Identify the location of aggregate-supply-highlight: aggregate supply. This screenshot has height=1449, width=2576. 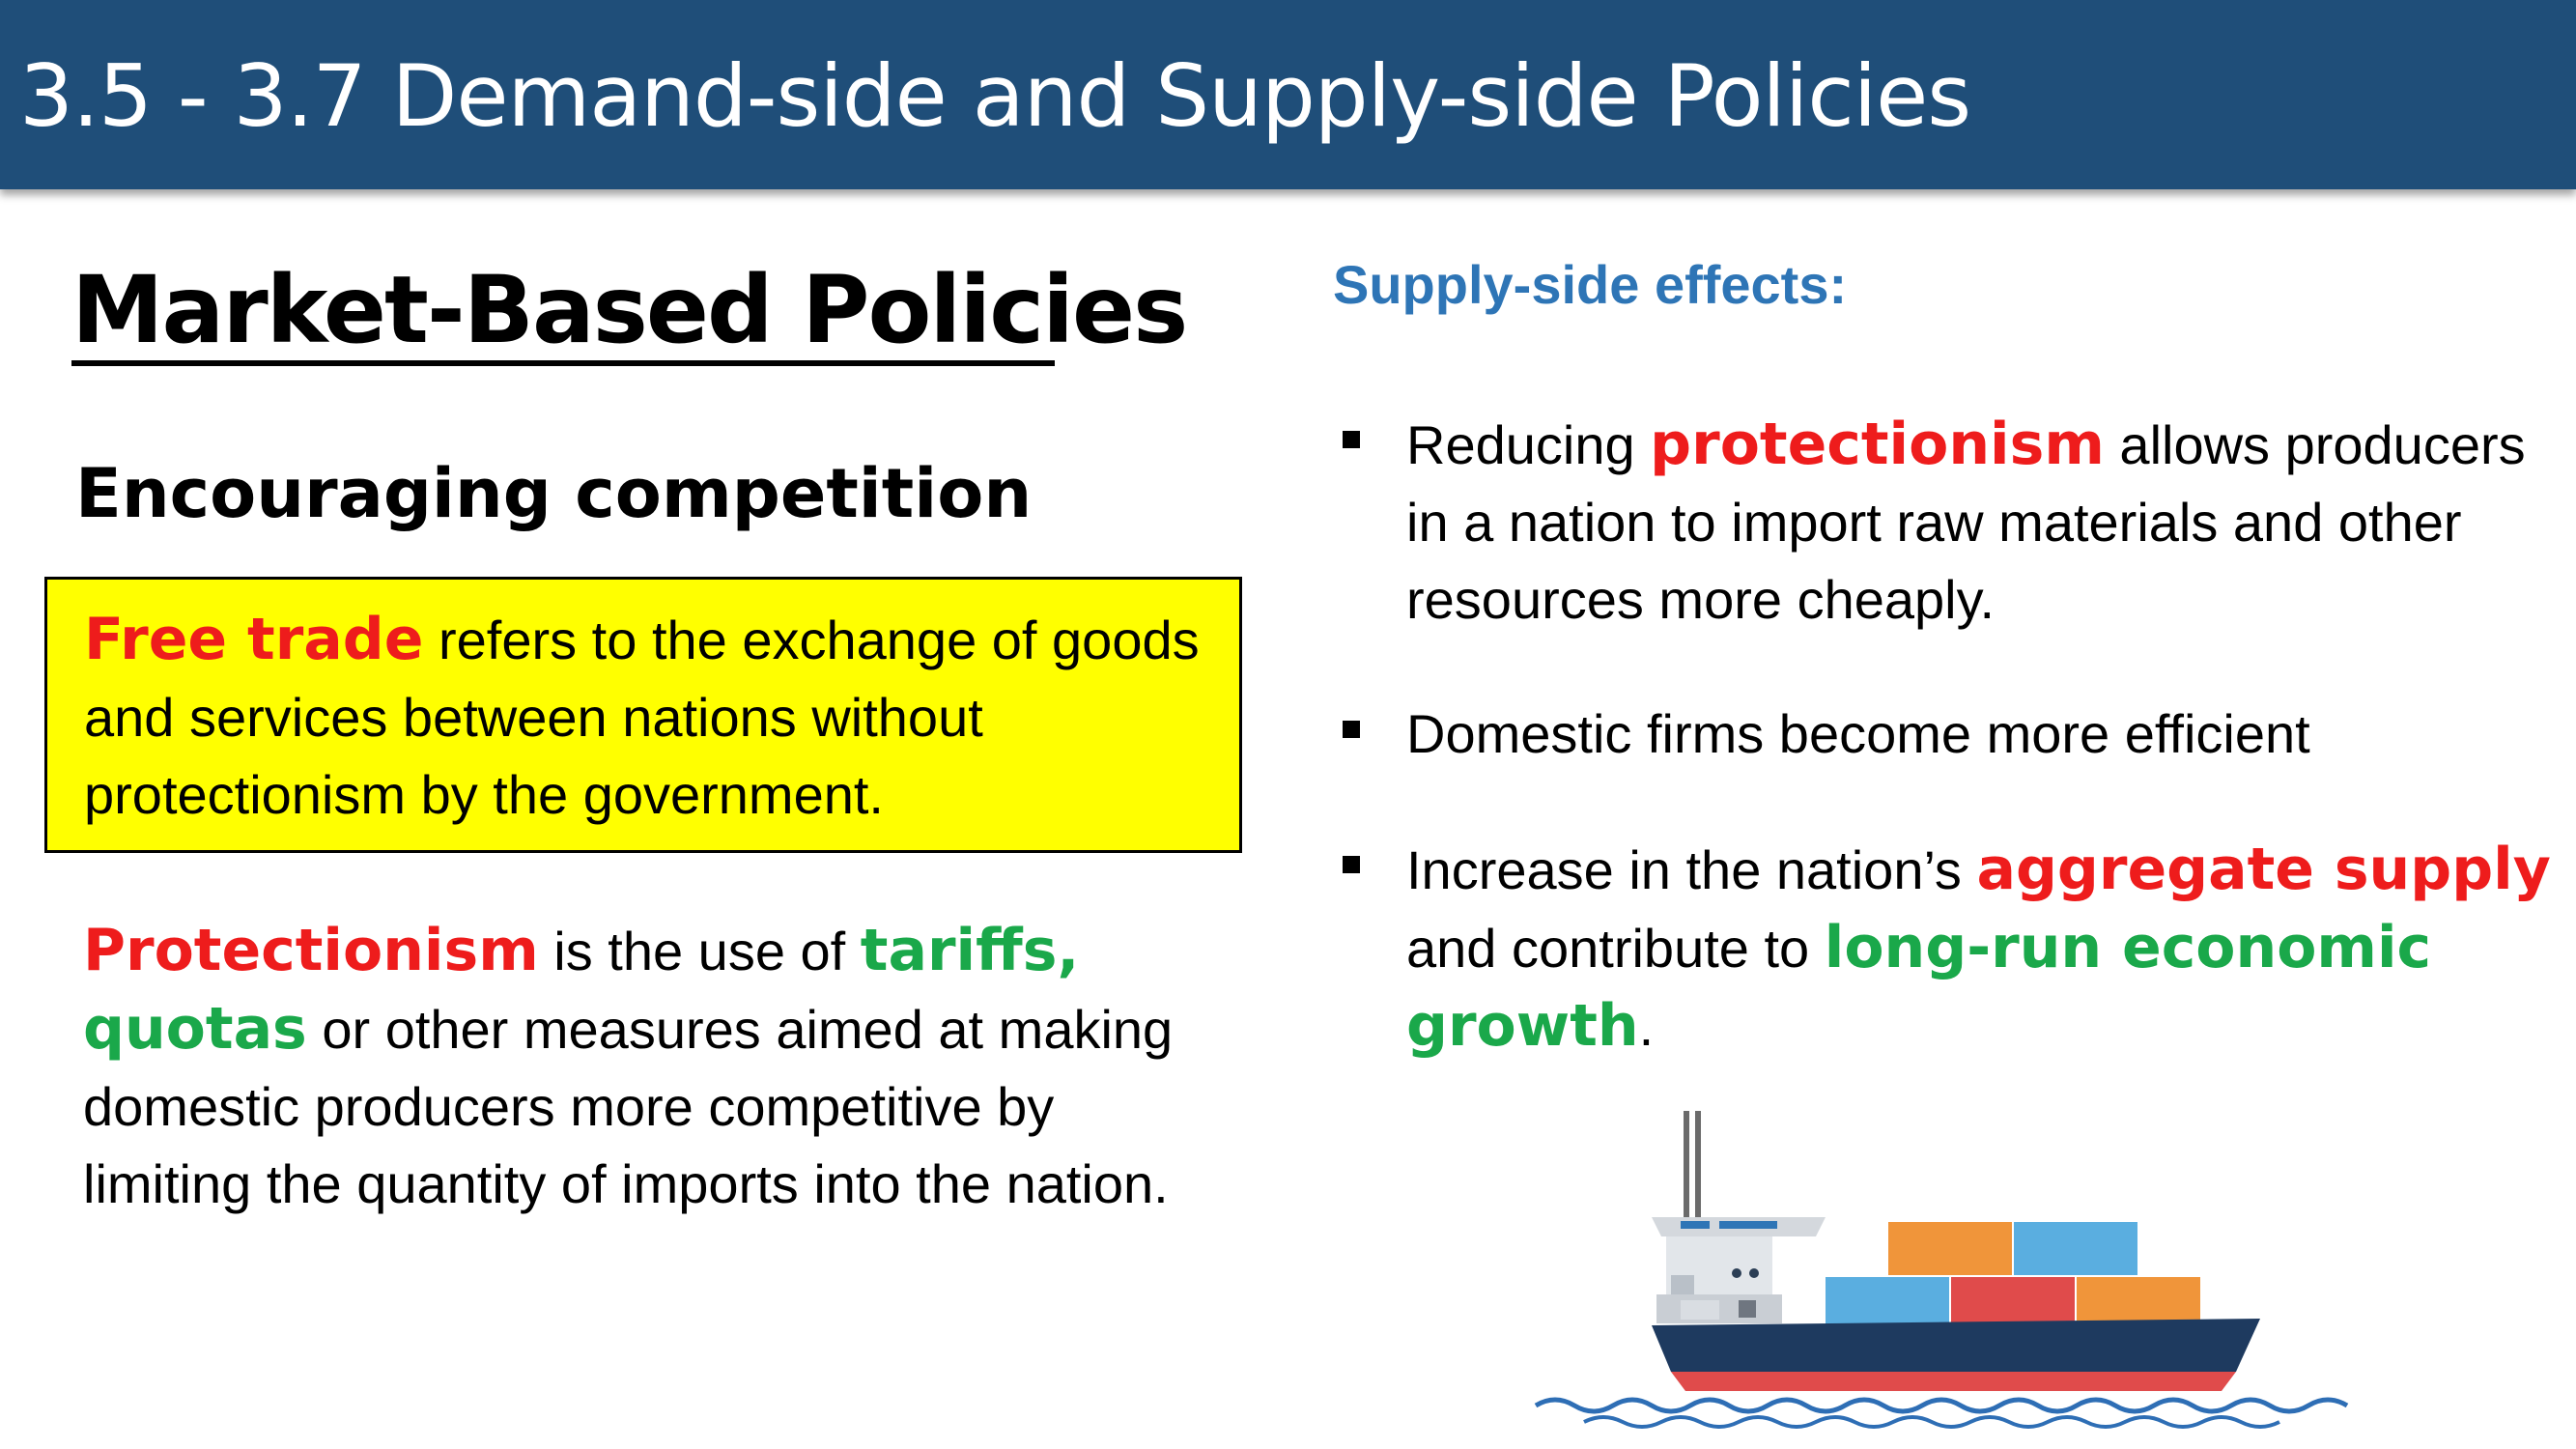
(2263, 869).